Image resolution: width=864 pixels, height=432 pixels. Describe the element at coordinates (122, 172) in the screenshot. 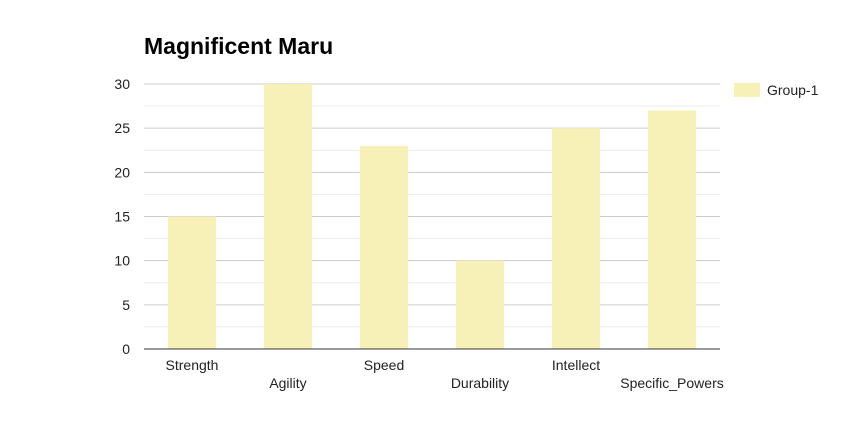

I see `y-tick-label: 20` at that location.